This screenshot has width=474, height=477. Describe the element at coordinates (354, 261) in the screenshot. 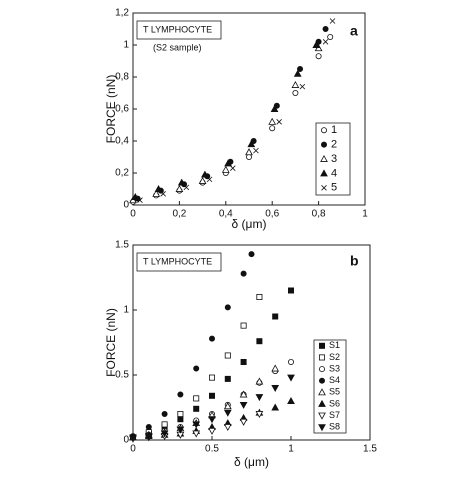

I see `panel-label: b` at that location.